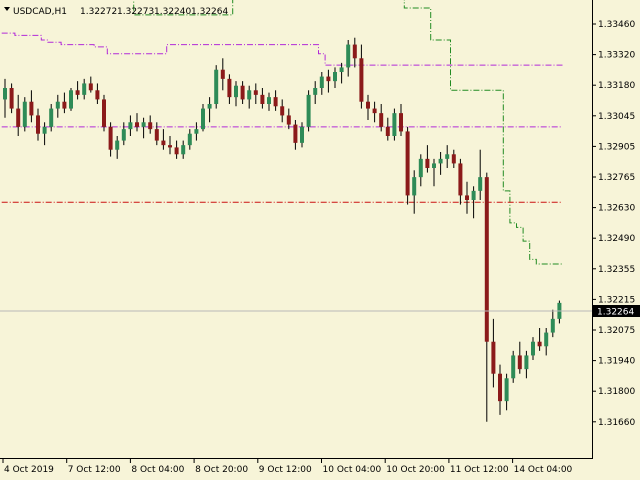 The width and height of the screenshot is (640, 480). Describe the element at coordinates (616, 178) in the screenshot. I see `price-axis-label: 1.32765` at that location.